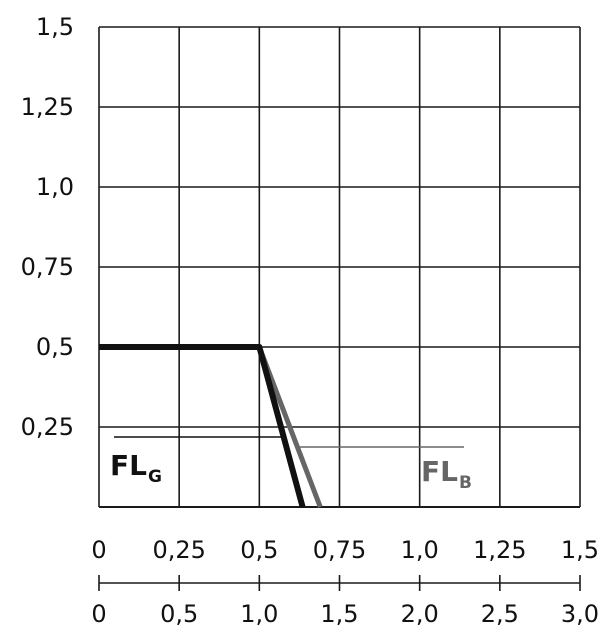  Describe the element at coordinates (499, 550) in the screenshot. I see `x-tick-label: 1,25` at that location.